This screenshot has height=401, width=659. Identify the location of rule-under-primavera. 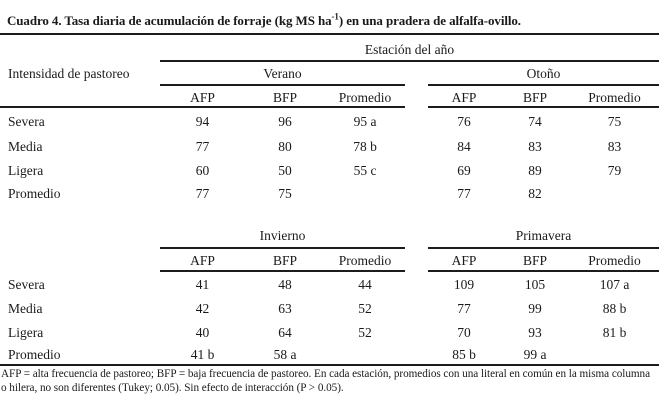
(543, 248).